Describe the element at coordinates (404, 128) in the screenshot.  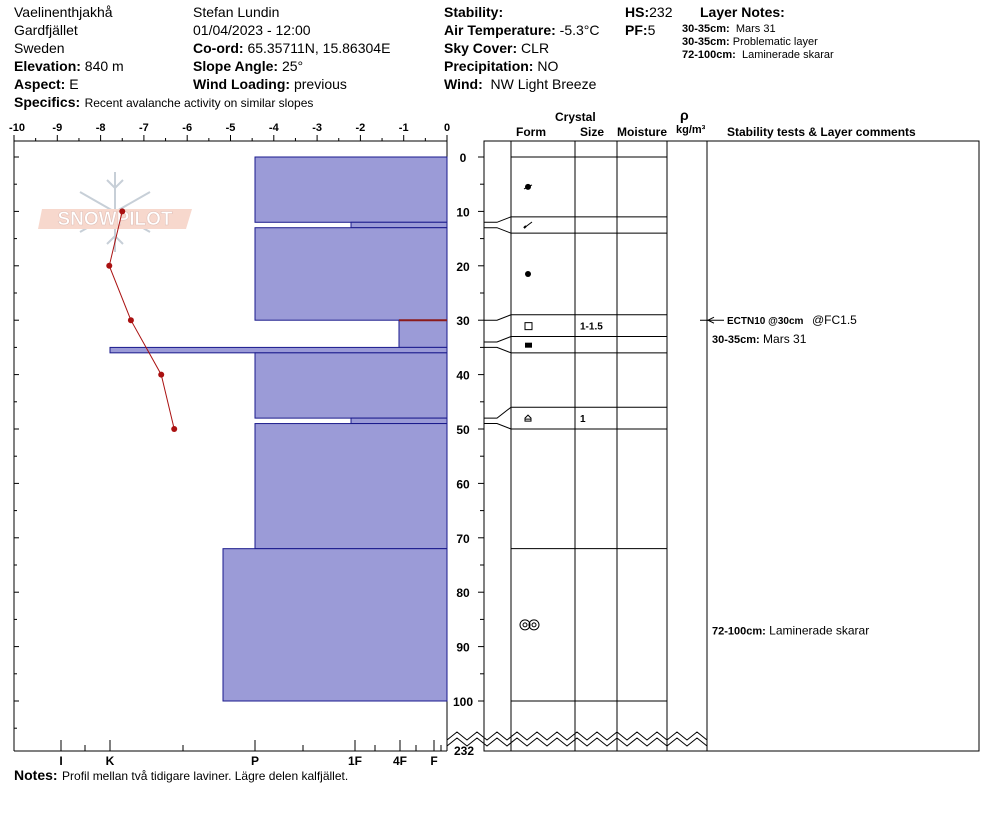
I see `temp-tick-label: -1` at that location.